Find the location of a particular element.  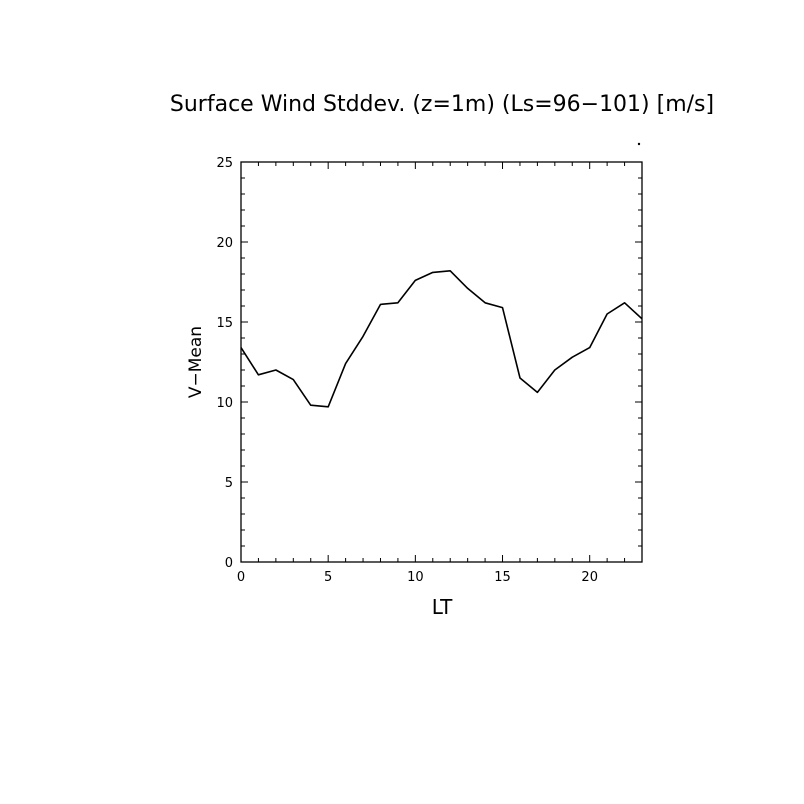

y-tick-label: 25 is located at coordinates (224, 163).